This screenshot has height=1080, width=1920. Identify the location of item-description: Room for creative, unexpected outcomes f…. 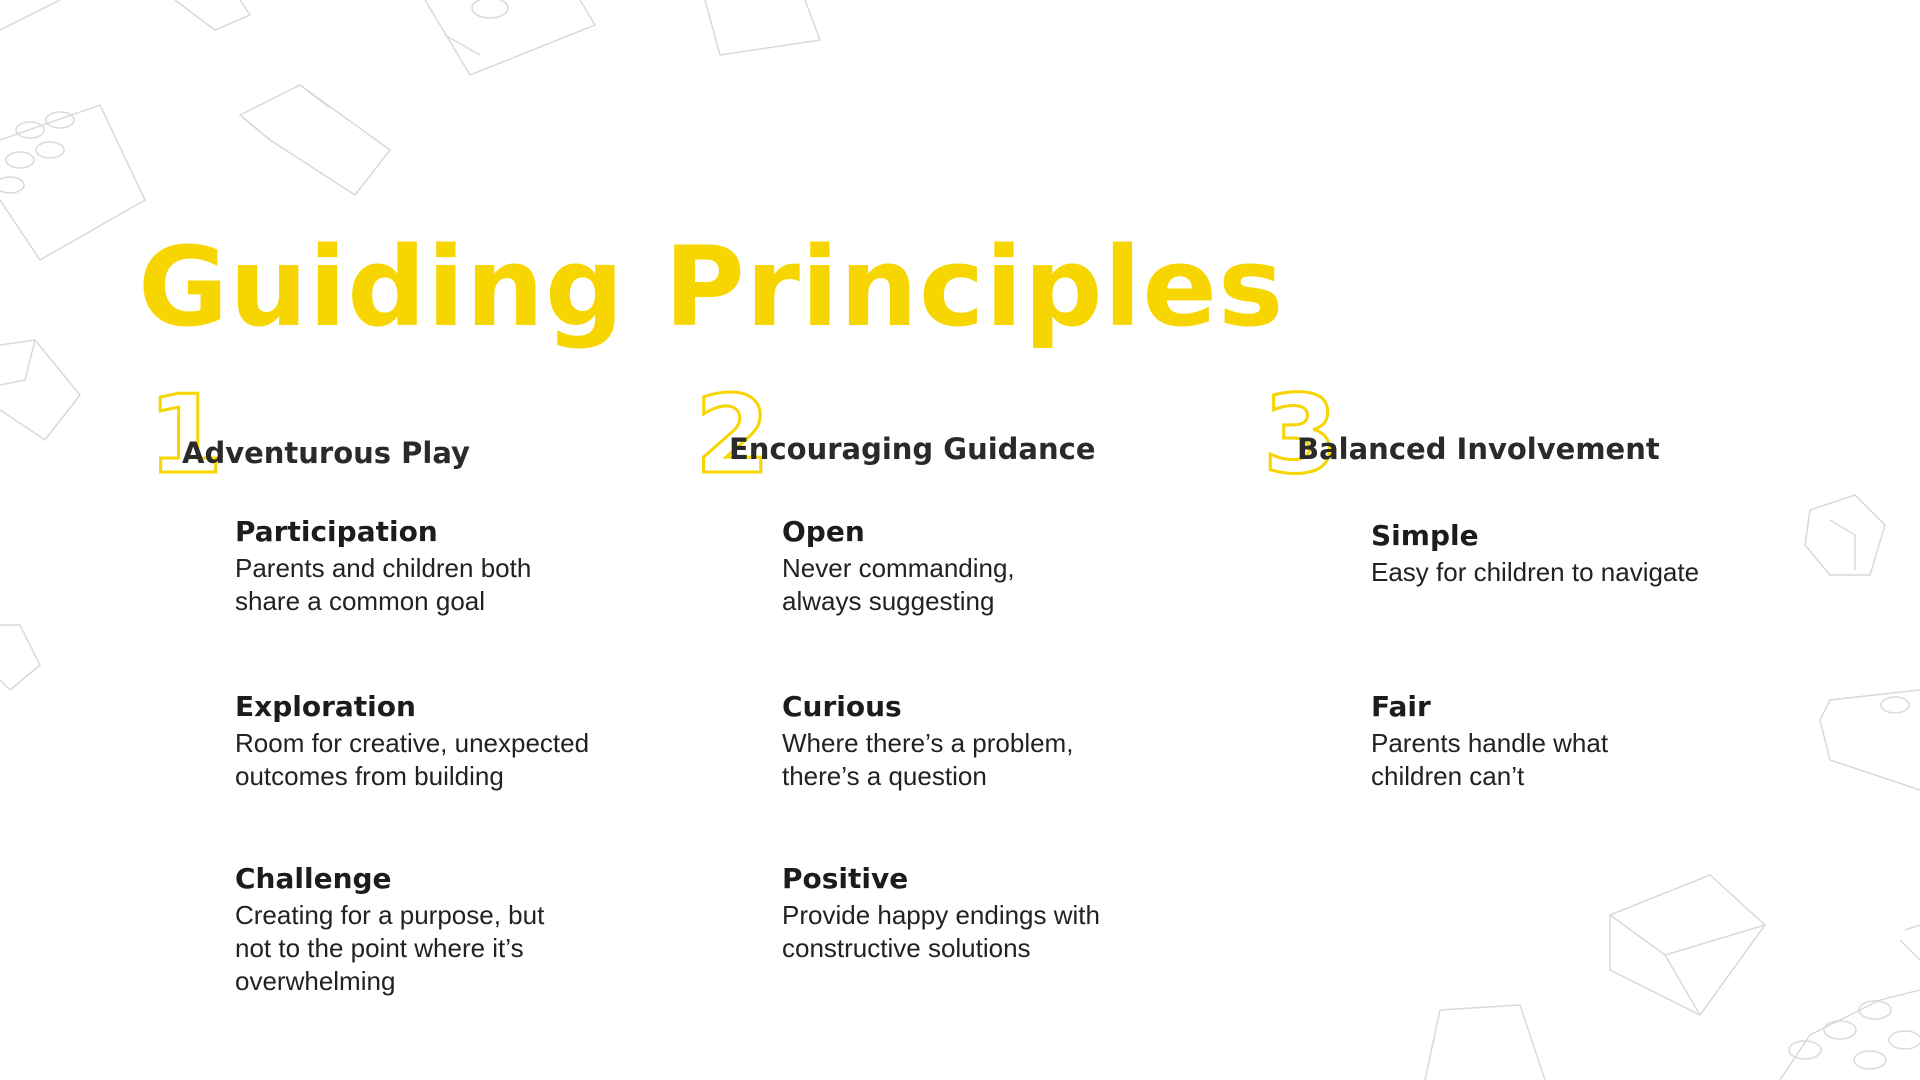
(412, 759).